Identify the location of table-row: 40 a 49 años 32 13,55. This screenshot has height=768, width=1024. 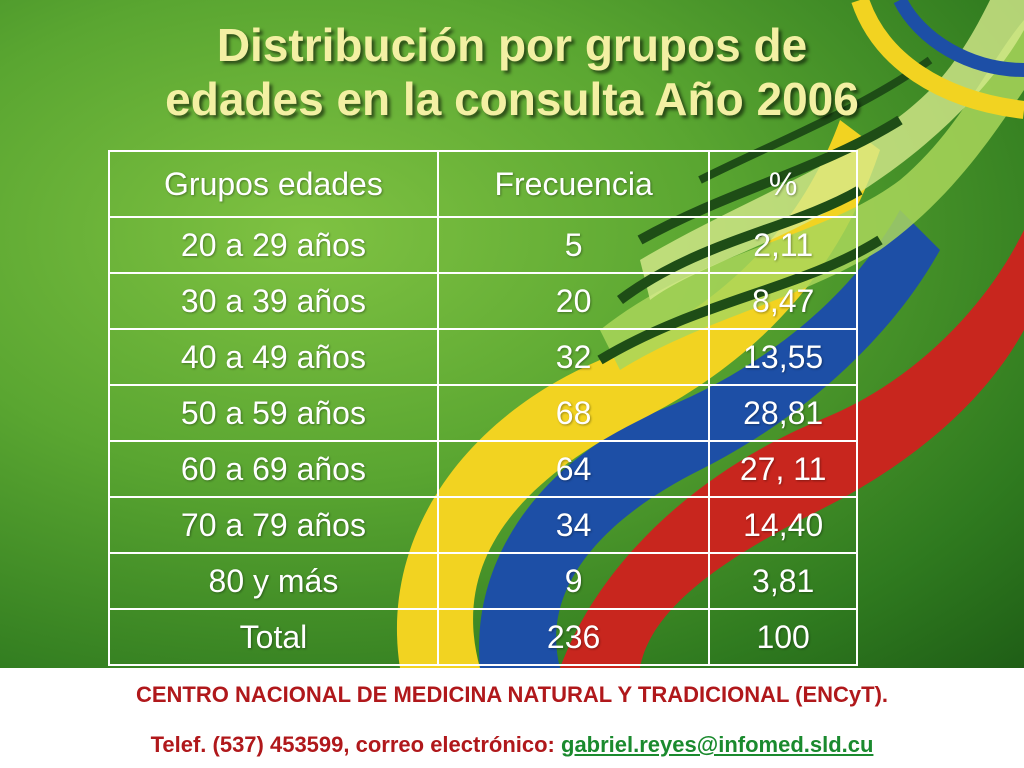
(483, 357).